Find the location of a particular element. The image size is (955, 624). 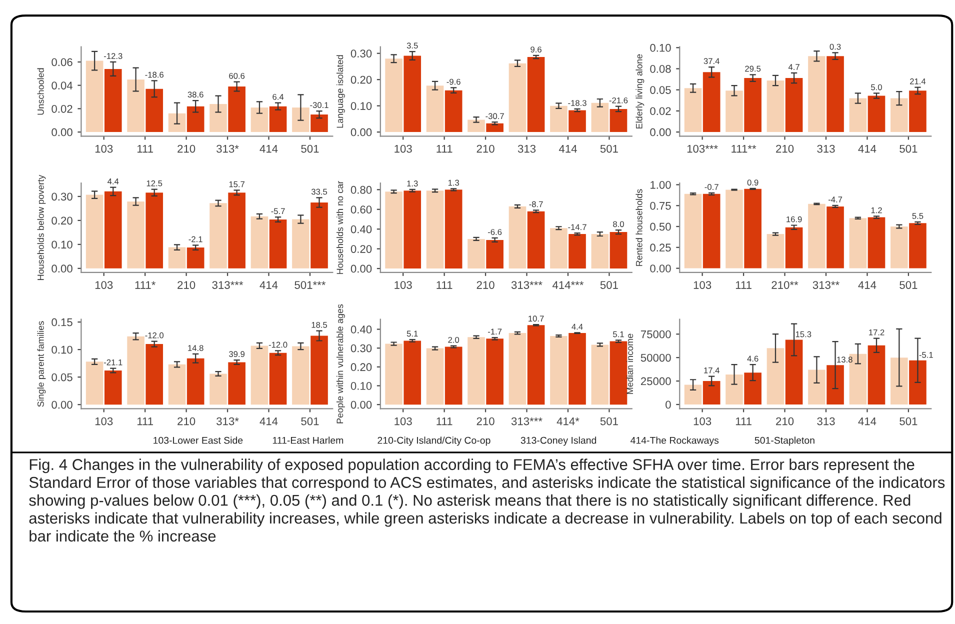

x-tick-label: 210 is located at coordinates (785, 148).